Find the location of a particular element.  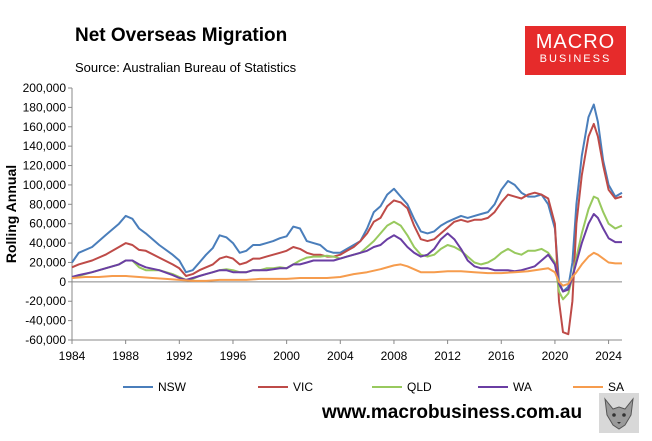

source-note: Source: Australian Bureau of Statistics is located at coordinates (186, 67).